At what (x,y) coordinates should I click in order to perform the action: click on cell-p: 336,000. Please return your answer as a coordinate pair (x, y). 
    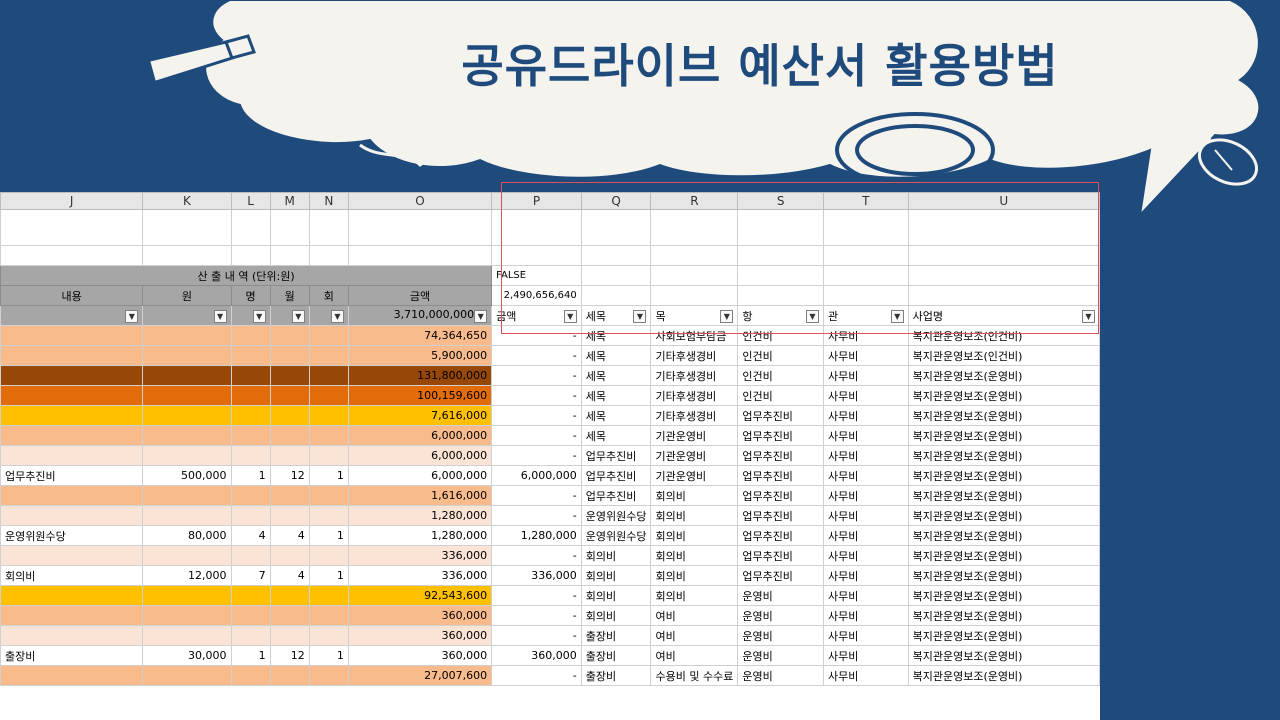
    Looking at the image, I should click on (536, 575).